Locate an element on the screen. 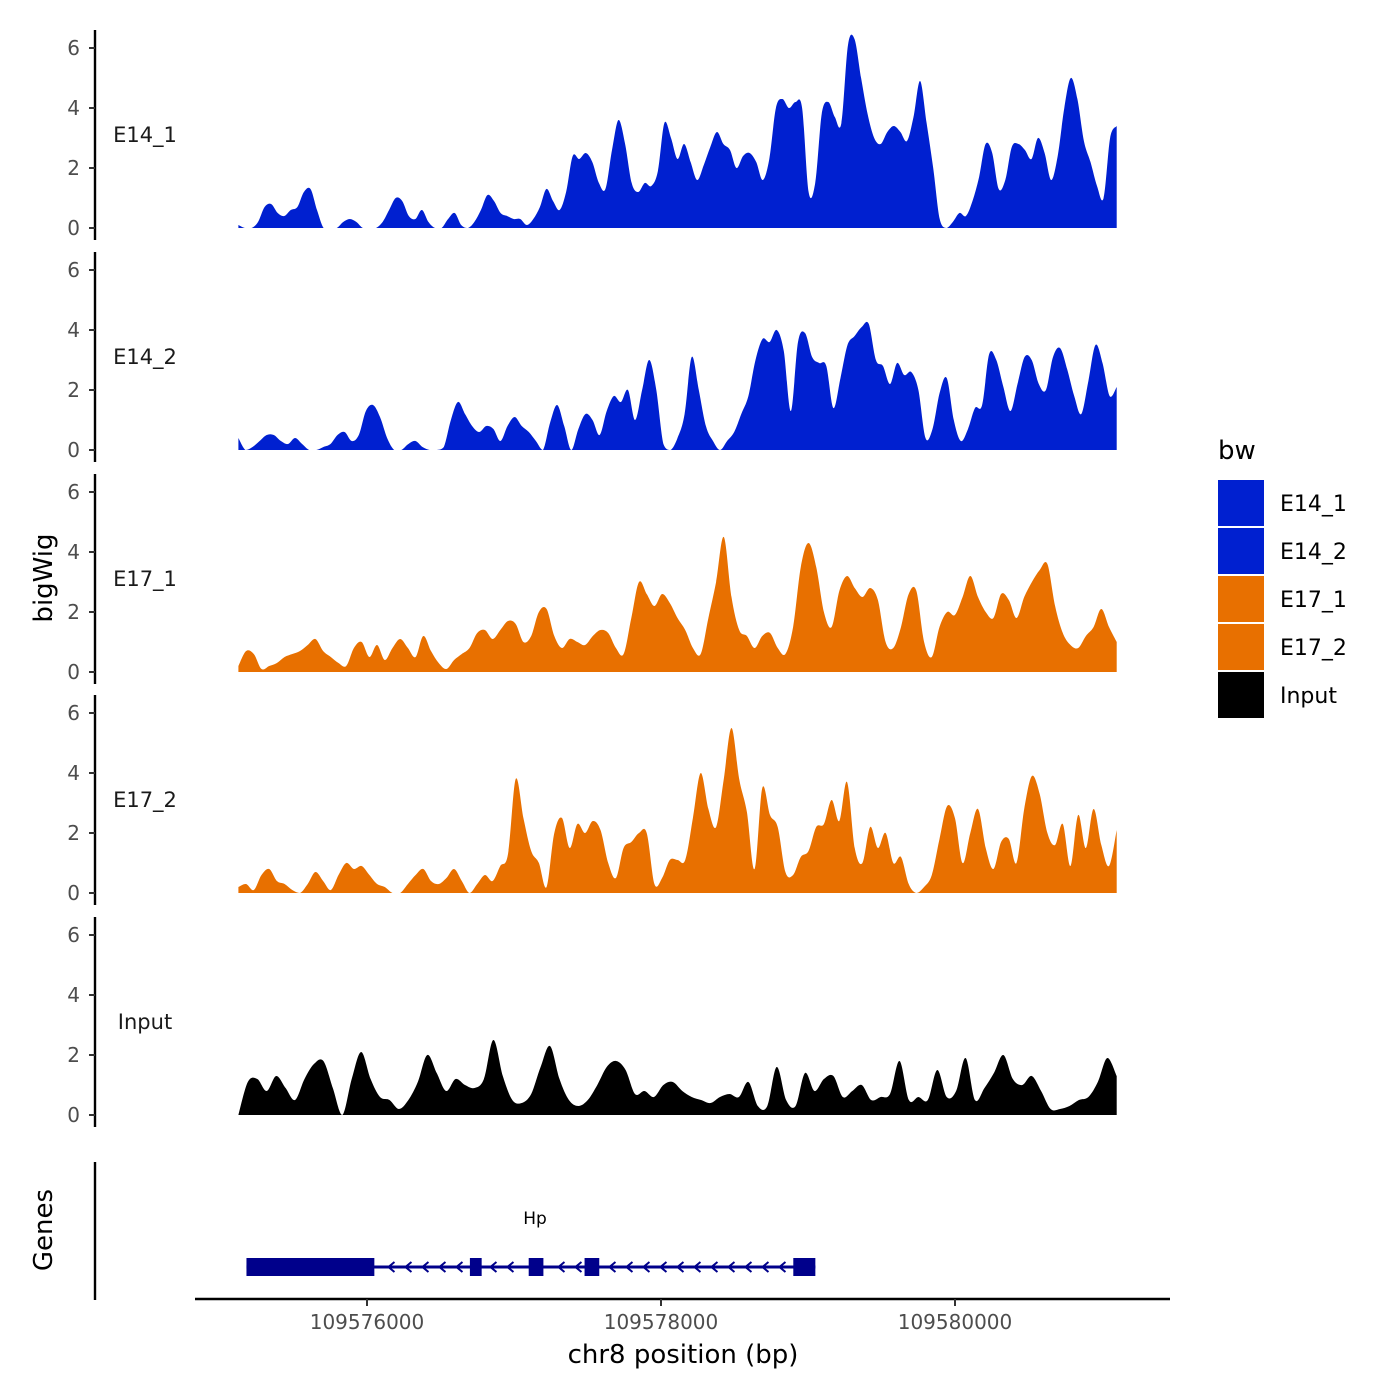  legend-label-E17_1: E17_1 is located at coordinates (1313, 600).